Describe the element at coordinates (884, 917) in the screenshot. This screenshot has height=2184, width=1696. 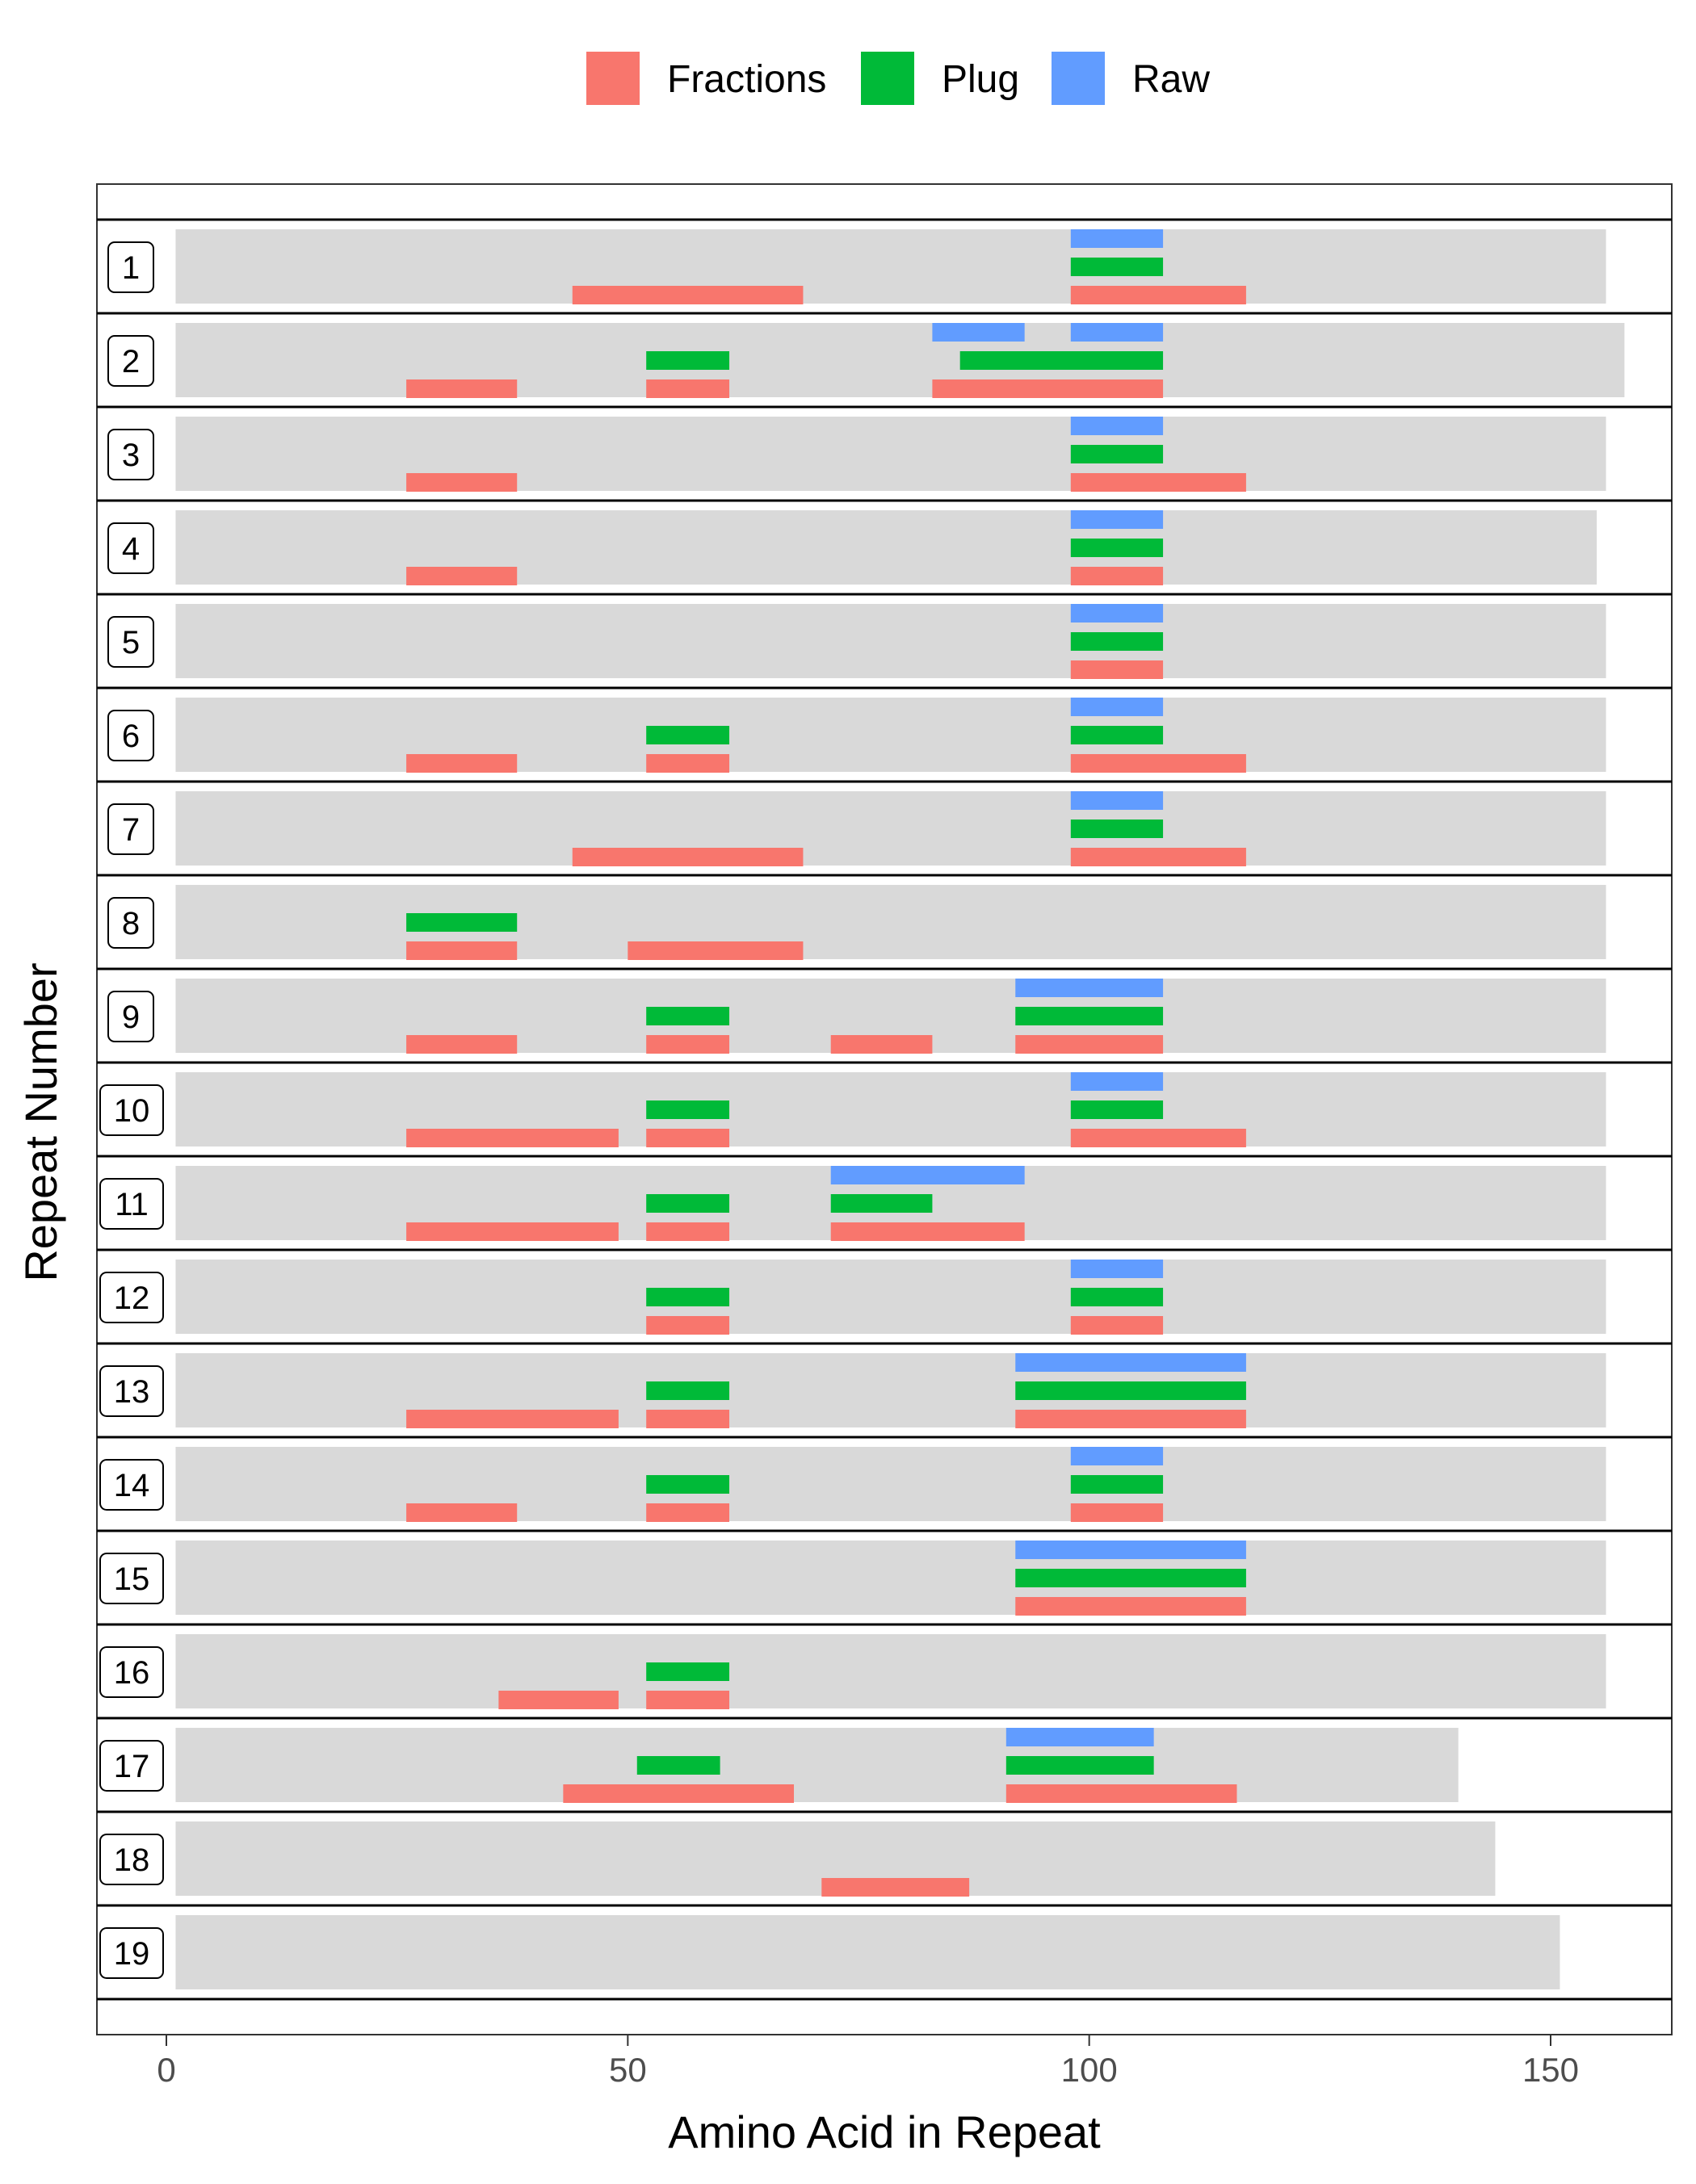
I see `repeat-row-8: 8` at that location.